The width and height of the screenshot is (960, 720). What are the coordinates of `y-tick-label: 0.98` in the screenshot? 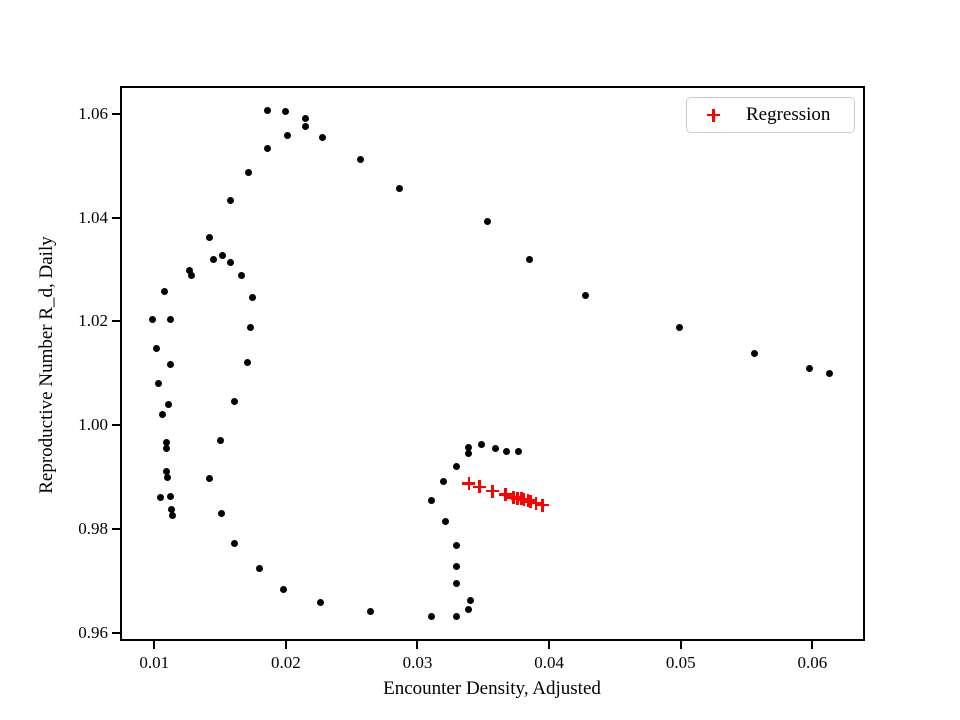 It's located at (93, 528).